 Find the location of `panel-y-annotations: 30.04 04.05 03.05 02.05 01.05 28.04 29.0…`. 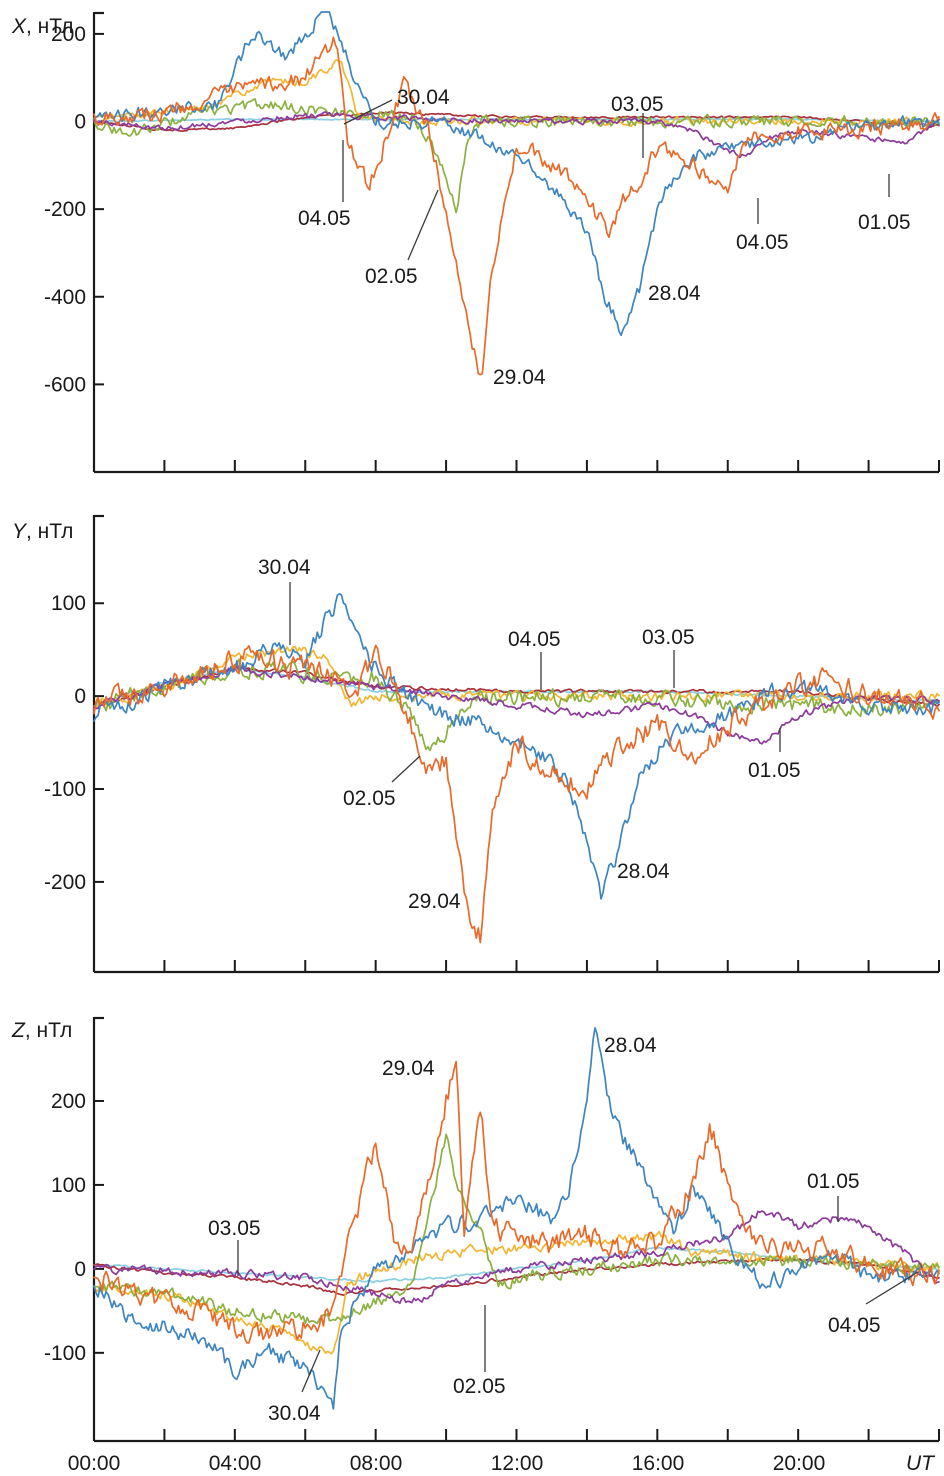

panel-y-annotations: 30.04 04.05 03.05 02.05 01.05 28.04 29.0… is located at coordinates (529, 734).